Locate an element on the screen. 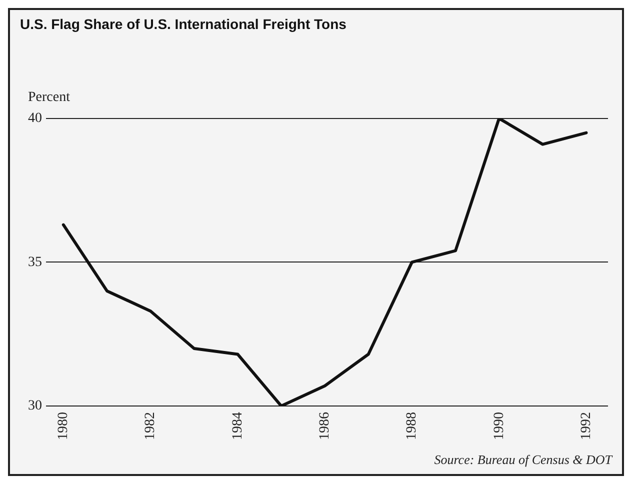 The width and height of the screenshot is (632, 484). source-note: Source: Bureau of Census & DOT is located at coordinates (523, 460).